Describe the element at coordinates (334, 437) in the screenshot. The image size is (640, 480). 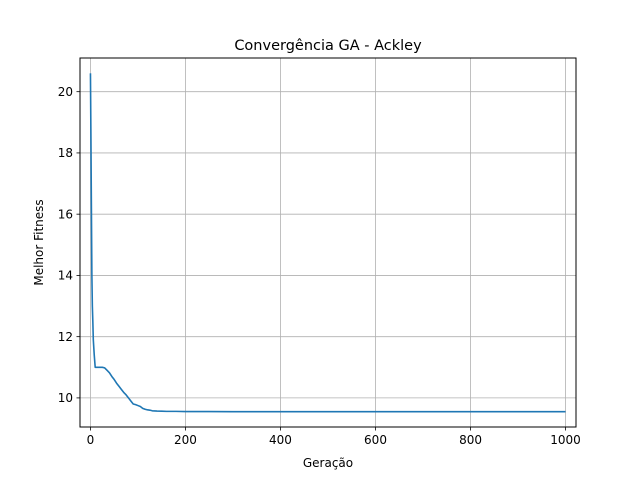
I see `x-axis-ticks: 0 200 400 600 800 1000` at that location.